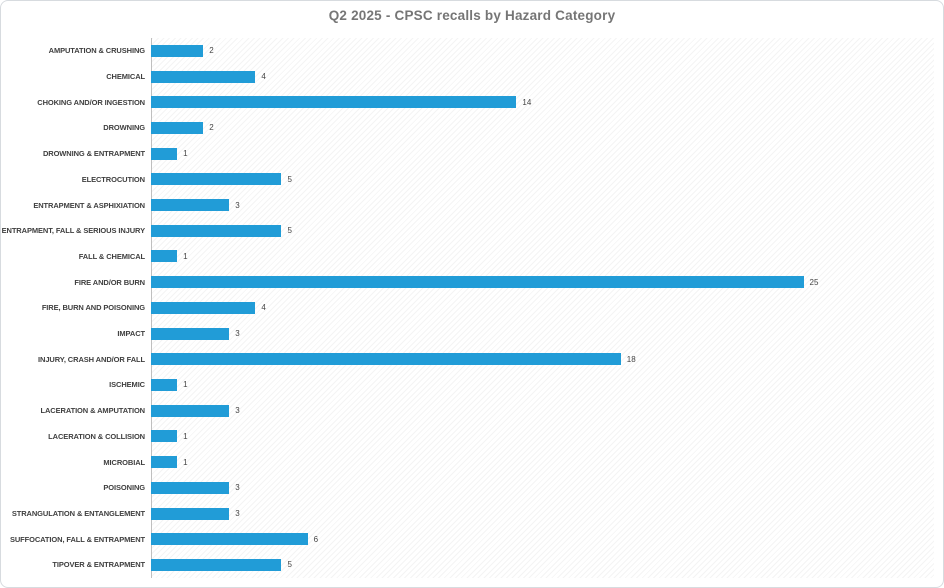 The height and width of the screenshot is (588, 944). What do you see at coordinates (467, 257) in the screenshot?
I see `bar-row: FALL & CHEMICAL 1` at bounding box center [467, 257].